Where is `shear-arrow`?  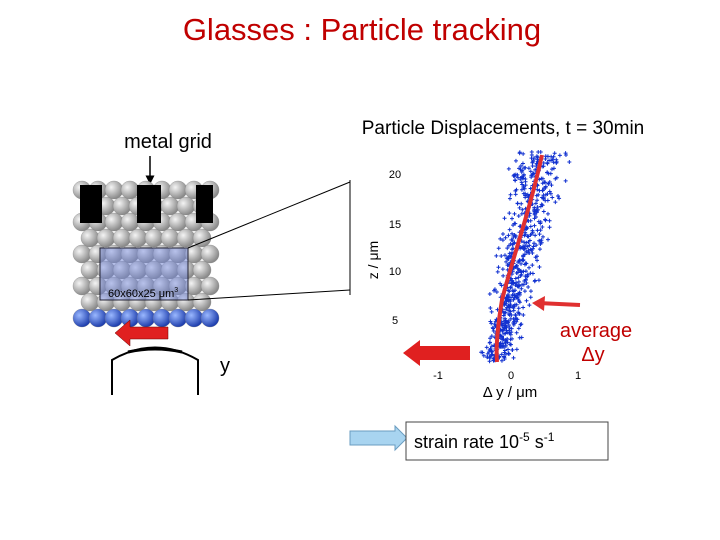
shear-arrow is located at coordinates (141, 333).